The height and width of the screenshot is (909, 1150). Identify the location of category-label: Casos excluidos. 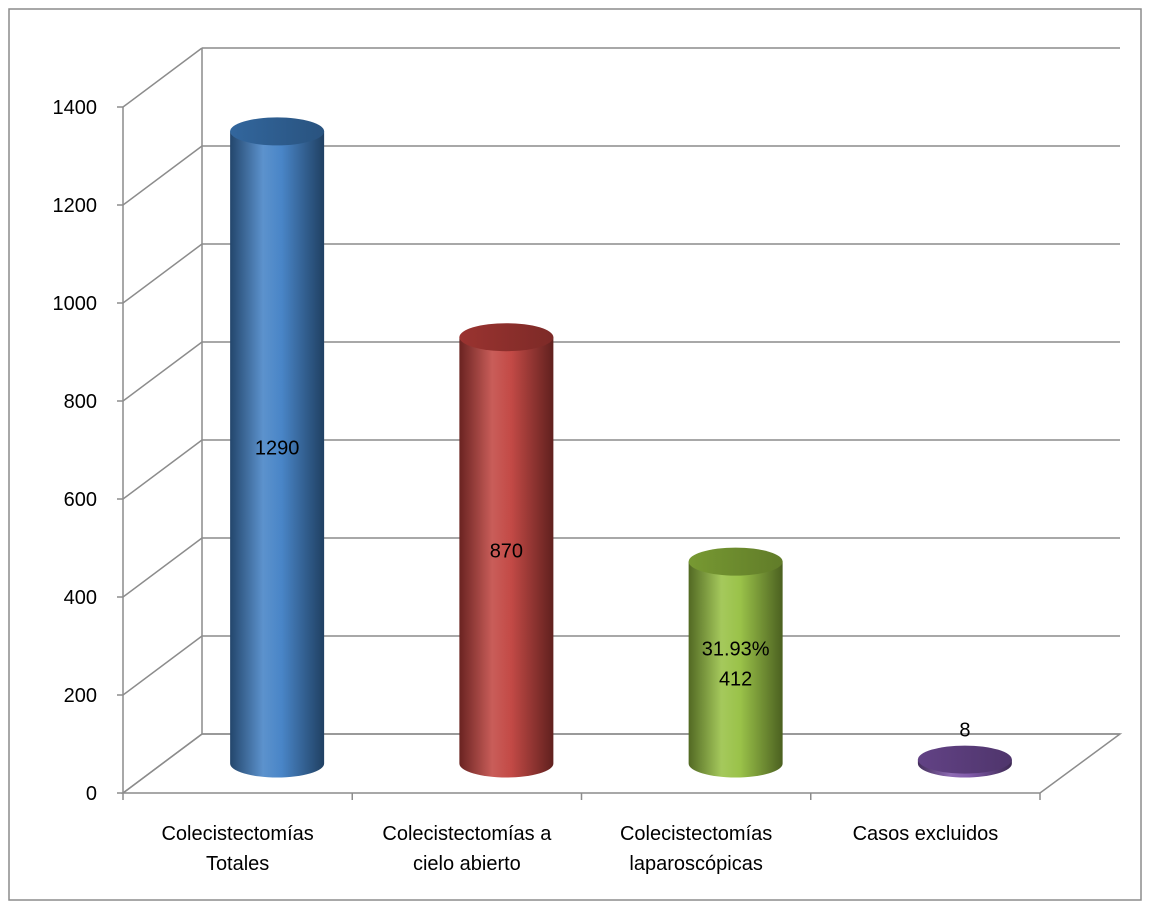
(926, 834).